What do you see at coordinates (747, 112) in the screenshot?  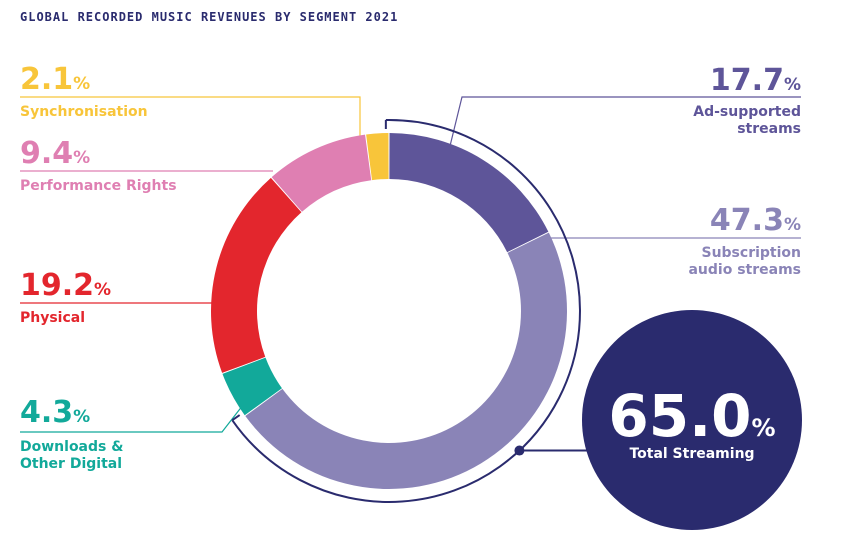 I see `category-label-ad-supported-streams: Ad-supported` at bounding box center [747, 112].